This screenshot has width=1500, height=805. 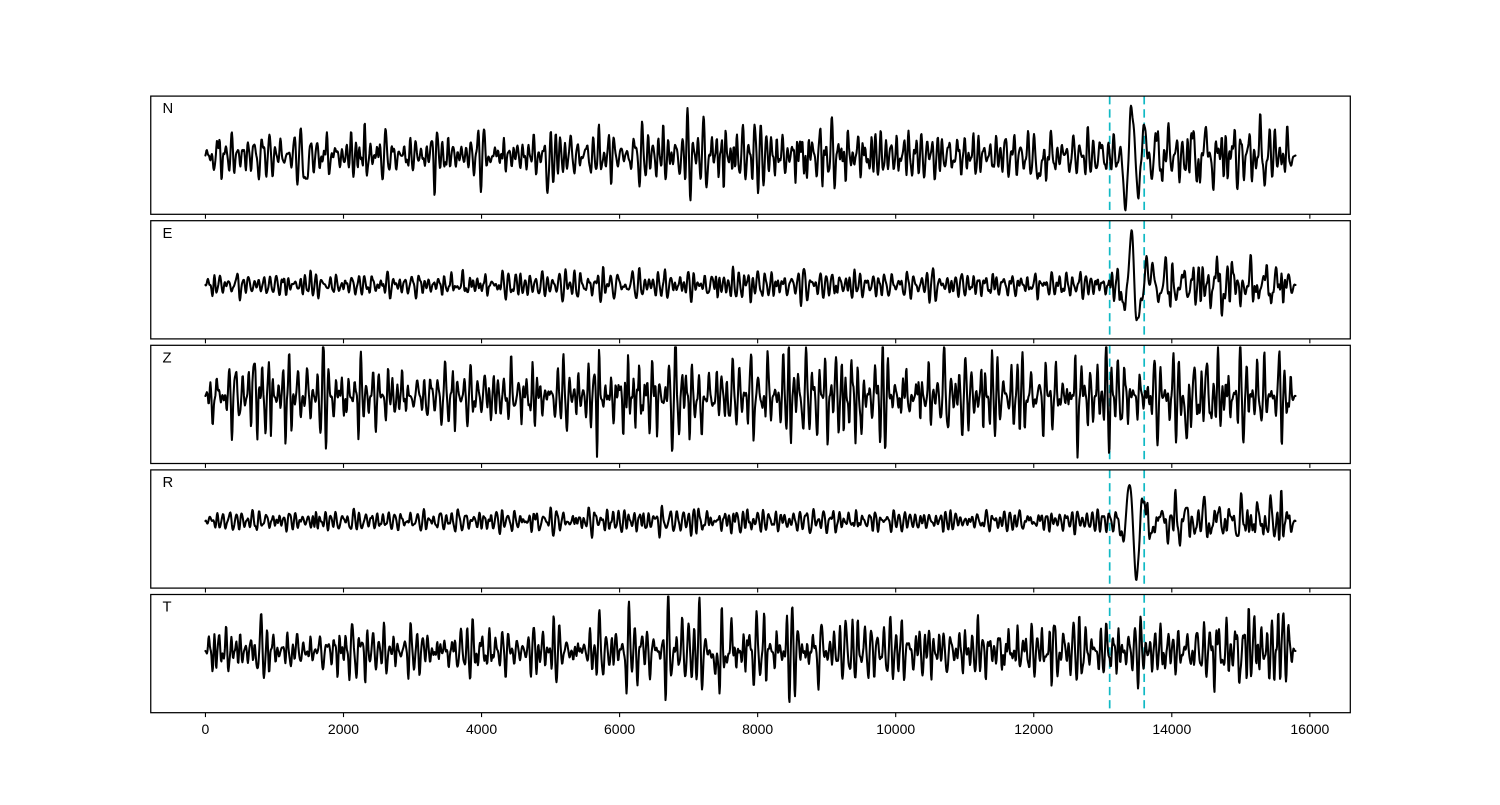 What do you see at coordinates (1033, 729) in the screenshot?
I see `svg-text: 12000` at bounding box center [1033, 729].